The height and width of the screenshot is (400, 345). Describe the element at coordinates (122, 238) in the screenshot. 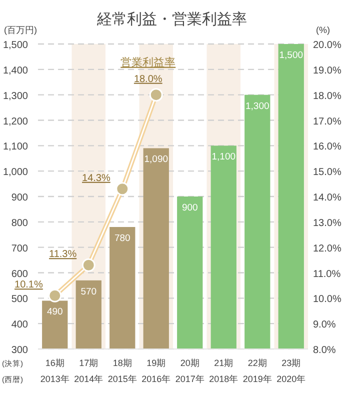

I see `data-label: 780` at that location.